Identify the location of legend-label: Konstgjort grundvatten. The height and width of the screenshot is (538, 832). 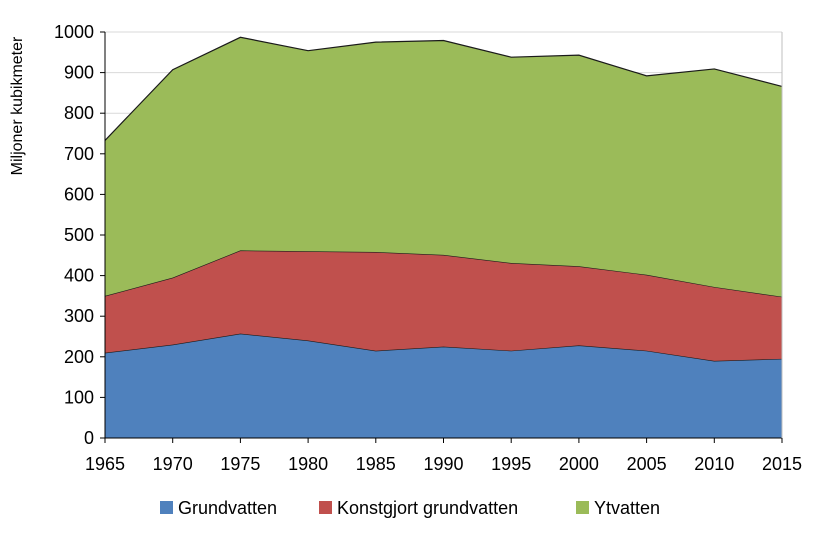
(427, 508).